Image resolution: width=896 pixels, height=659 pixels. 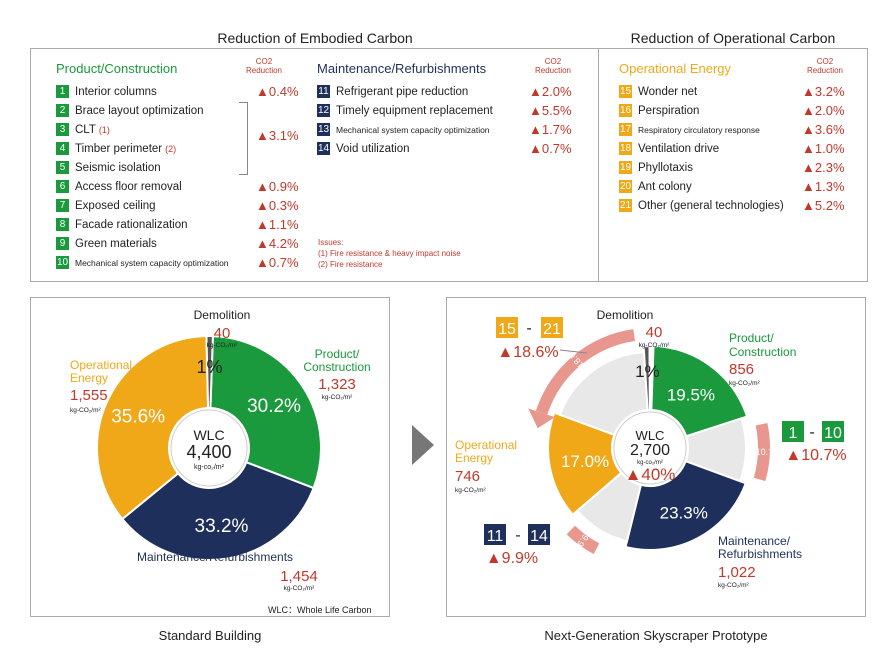 I want to click on list-item: 2 Brace layout optimization, so click(x=181, y=110).